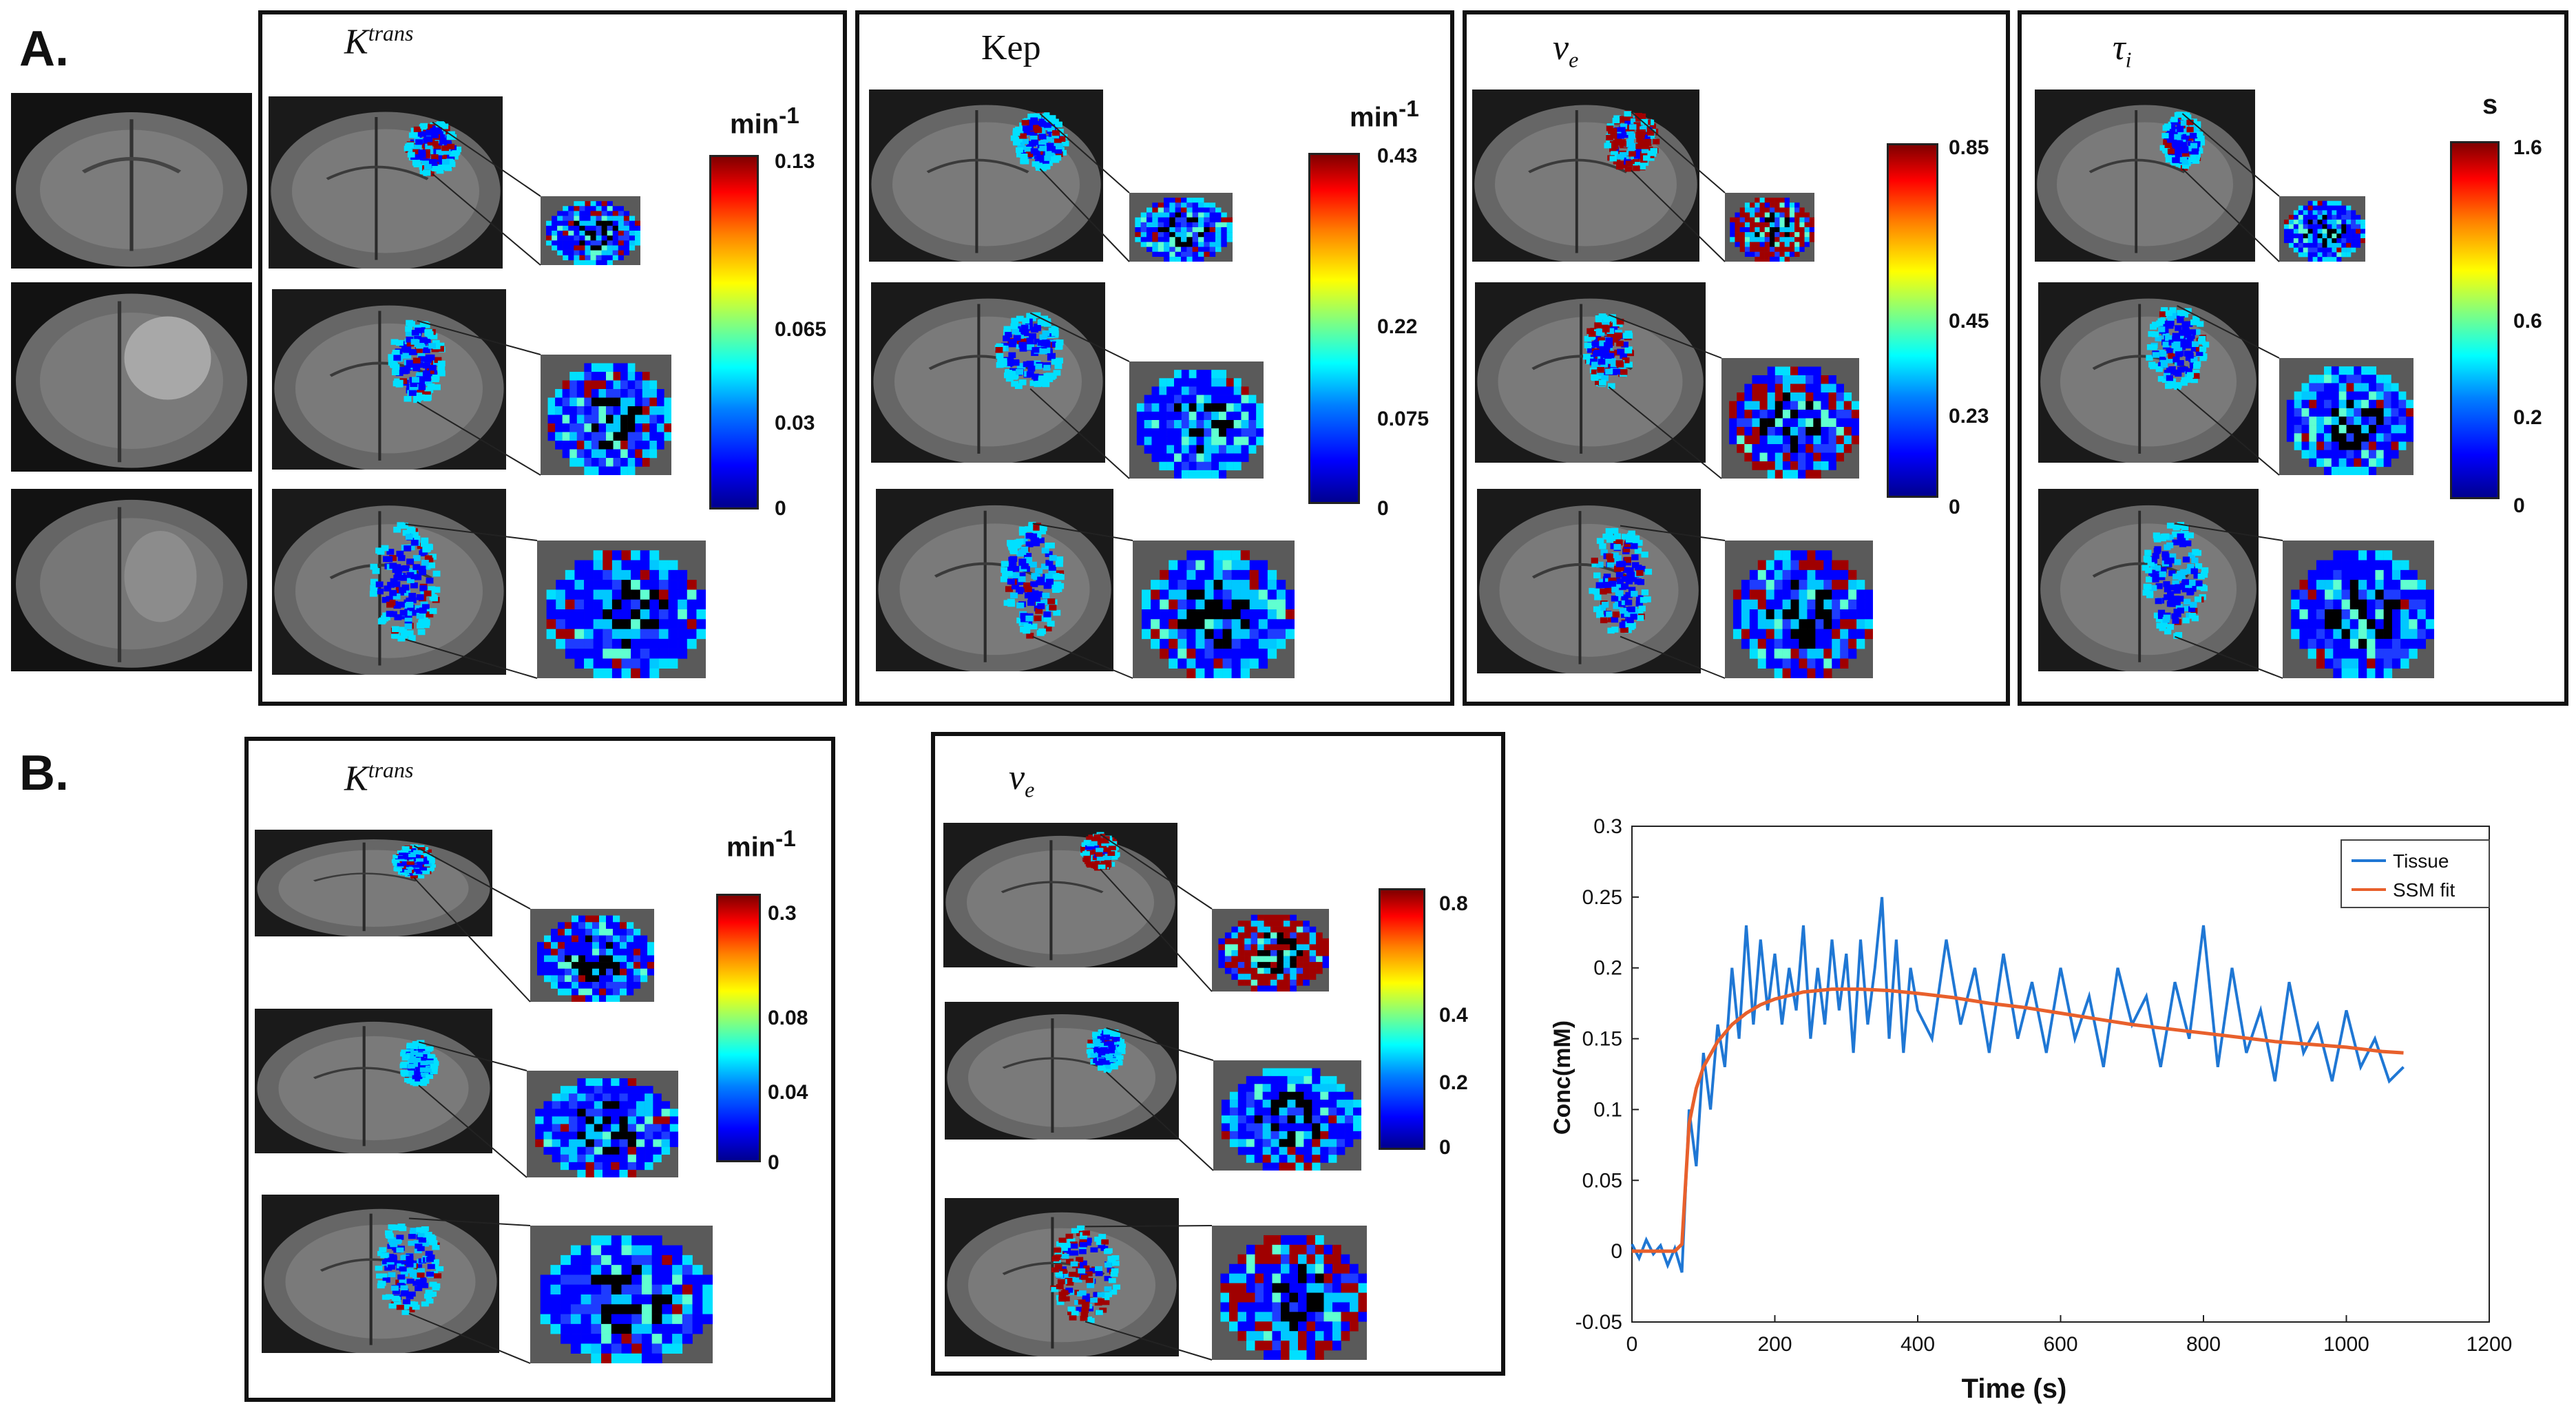 The height and width of the screenshot is (1406, 2576). What do you see at coordinates (1566, 50) in the screenshot?
I see `panel-a-ve-title: ve` at bounding box center [1566, 50].